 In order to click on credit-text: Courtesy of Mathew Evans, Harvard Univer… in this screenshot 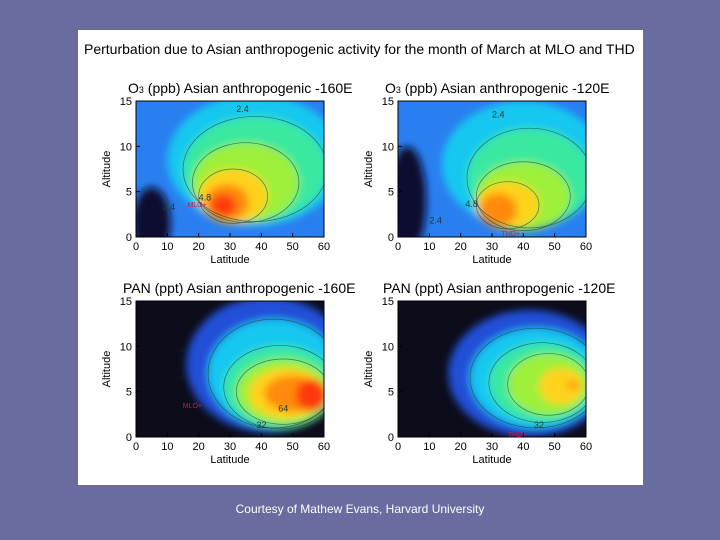, I will do `click(360, 509)`.